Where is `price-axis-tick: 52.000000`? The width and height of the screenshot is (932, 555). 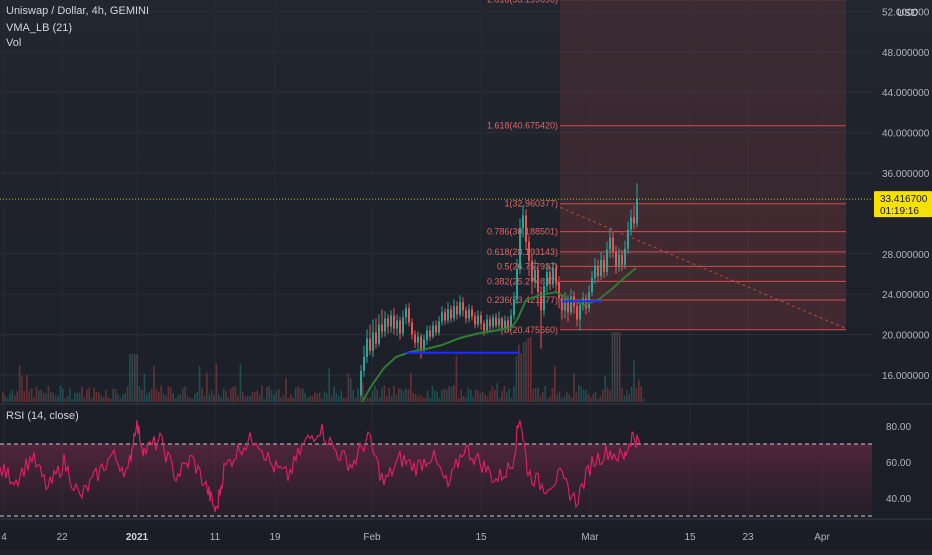 price-axis-tick: 52.000000 is located at coordinates (906, 12).